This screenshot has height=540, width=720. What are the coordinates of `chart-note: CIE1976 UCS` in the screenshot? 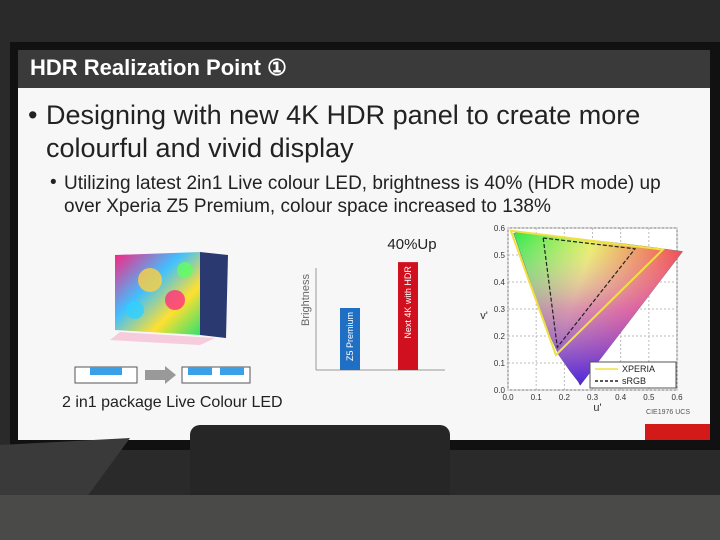 It's located at (668, 412).